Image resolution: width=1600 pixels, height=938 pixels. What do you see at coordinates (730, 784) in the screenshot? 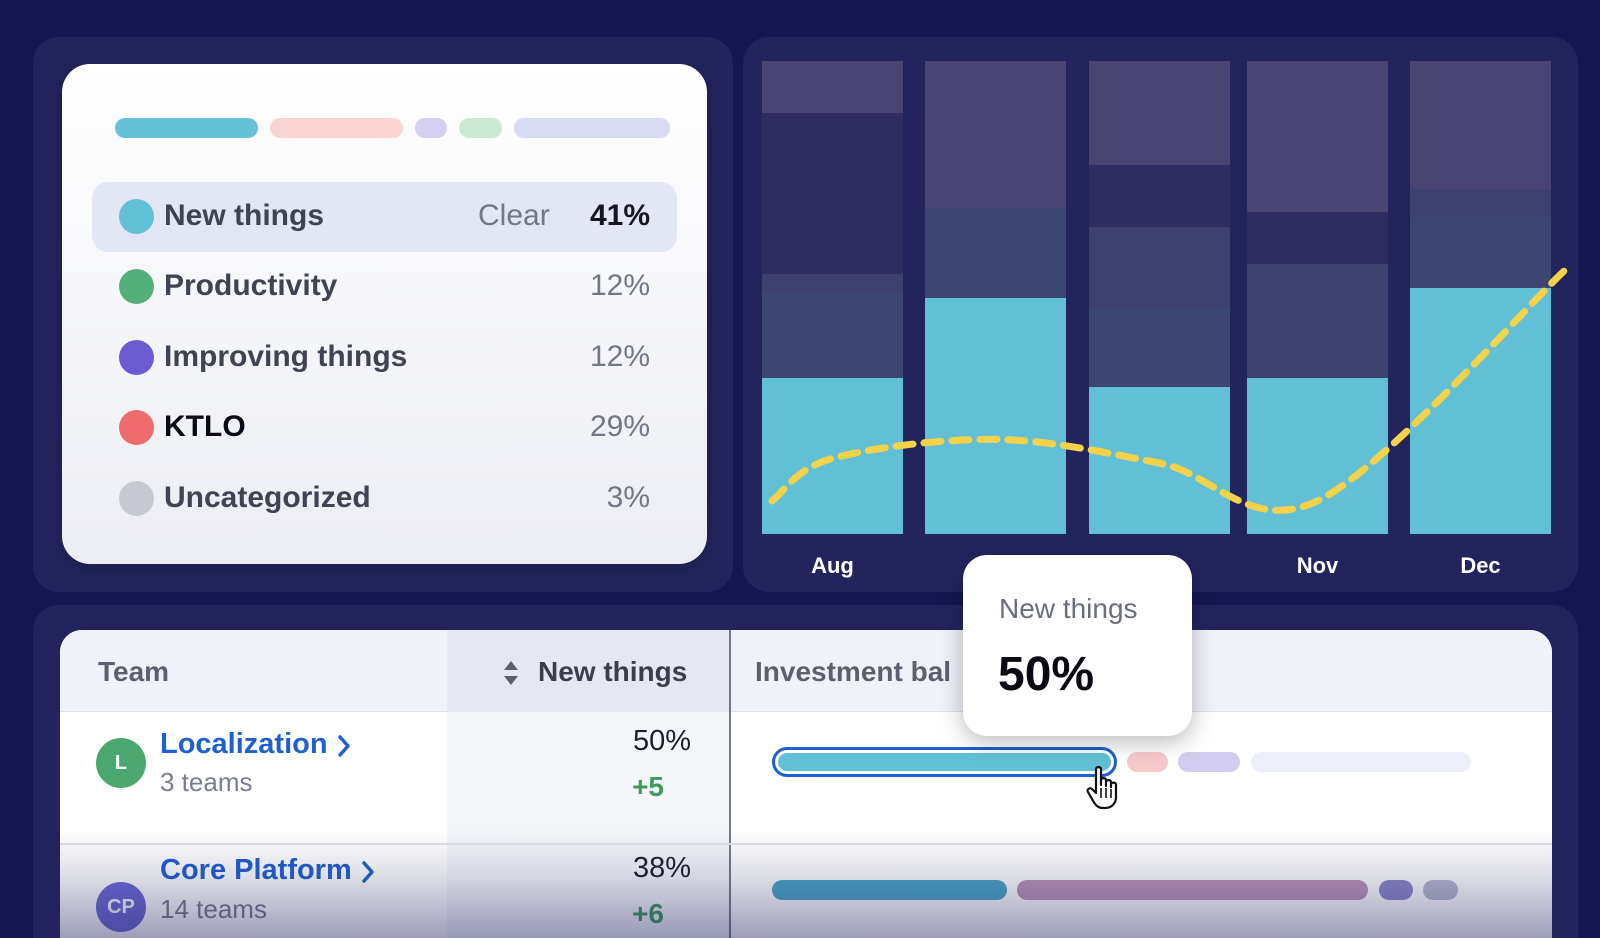
I see `column-divider` at bounding box center [730, 784].